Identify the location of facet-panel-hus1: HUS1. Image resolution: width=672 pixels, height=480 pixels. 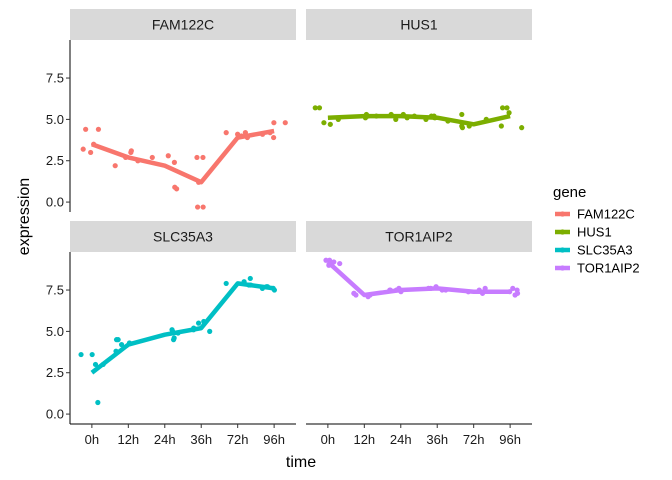
(419, 70).